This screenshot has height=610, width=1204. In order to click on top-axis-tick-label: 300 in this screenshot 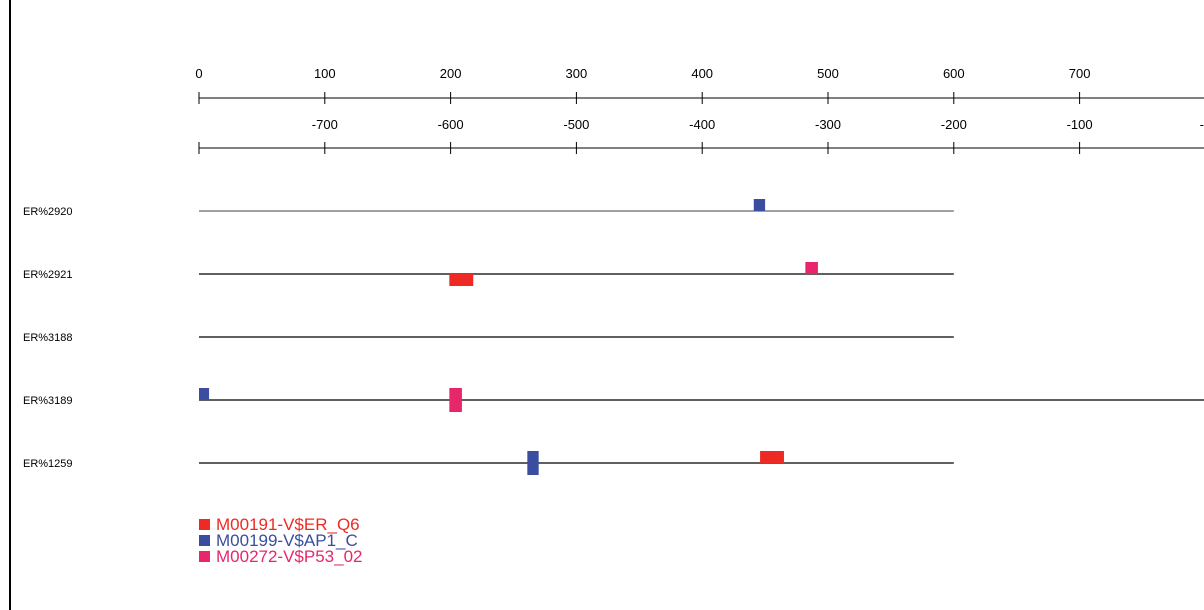, I will do `click(577, 73)`.